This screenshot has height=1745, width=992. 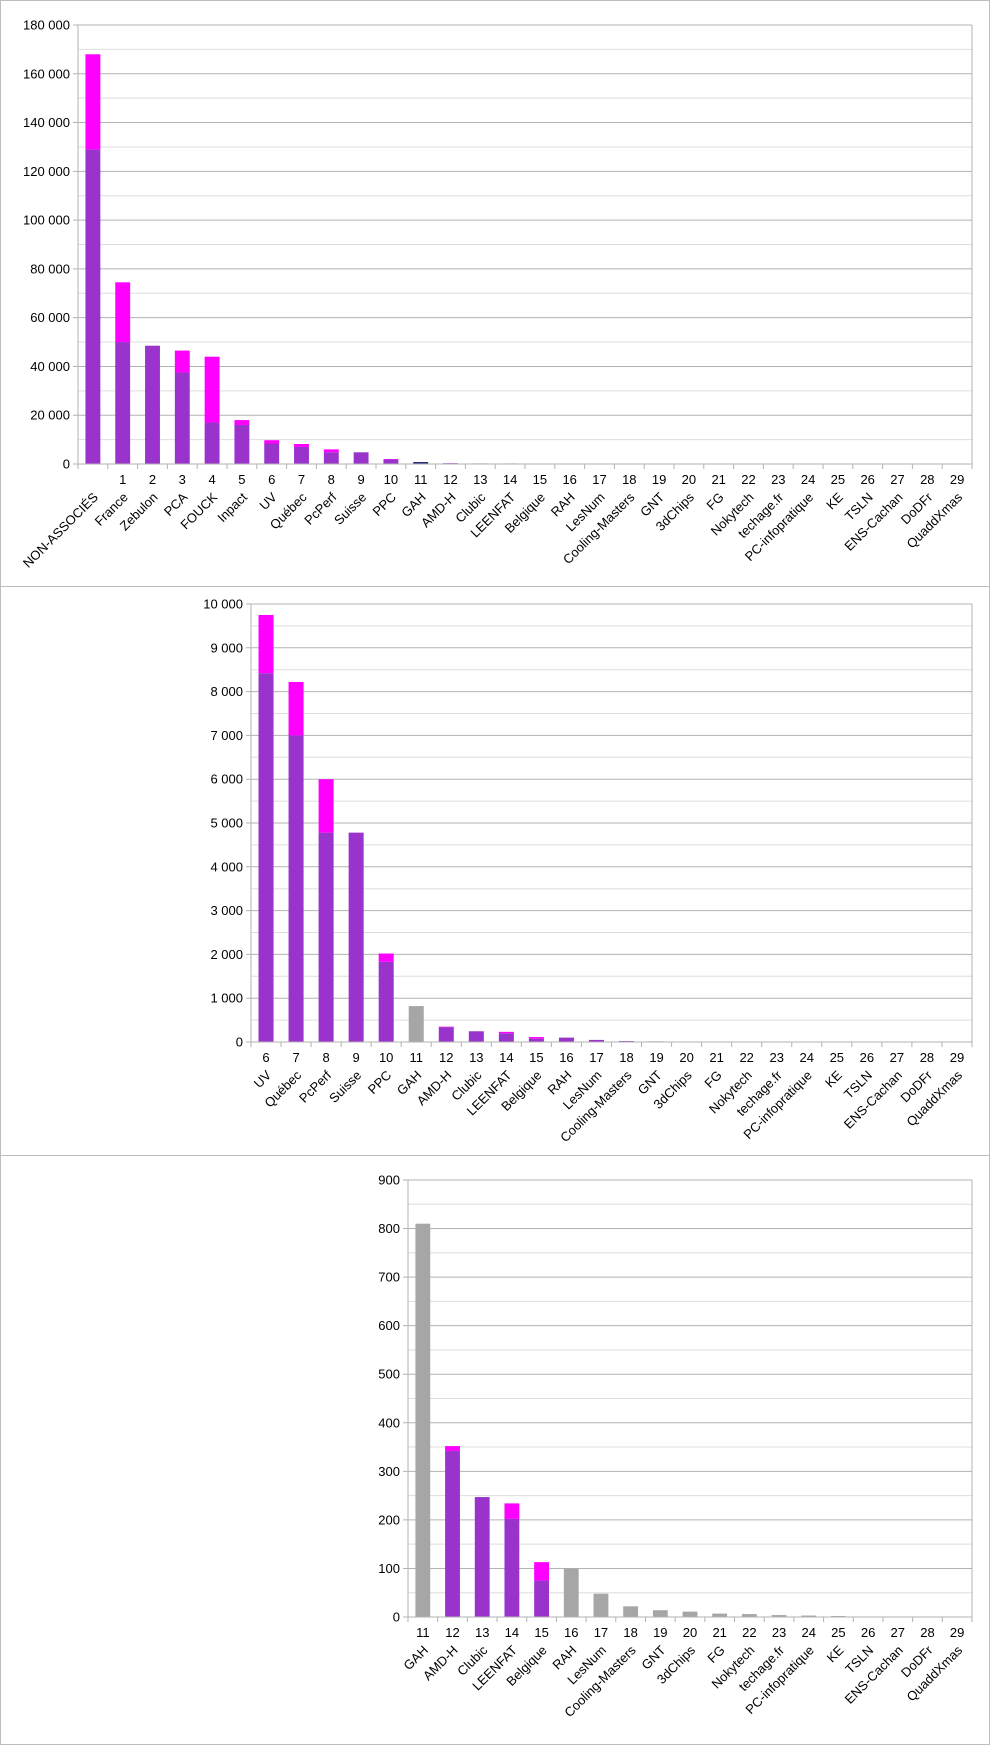 I want to click on x-rank-label: 2, so click(x=152, y=479).